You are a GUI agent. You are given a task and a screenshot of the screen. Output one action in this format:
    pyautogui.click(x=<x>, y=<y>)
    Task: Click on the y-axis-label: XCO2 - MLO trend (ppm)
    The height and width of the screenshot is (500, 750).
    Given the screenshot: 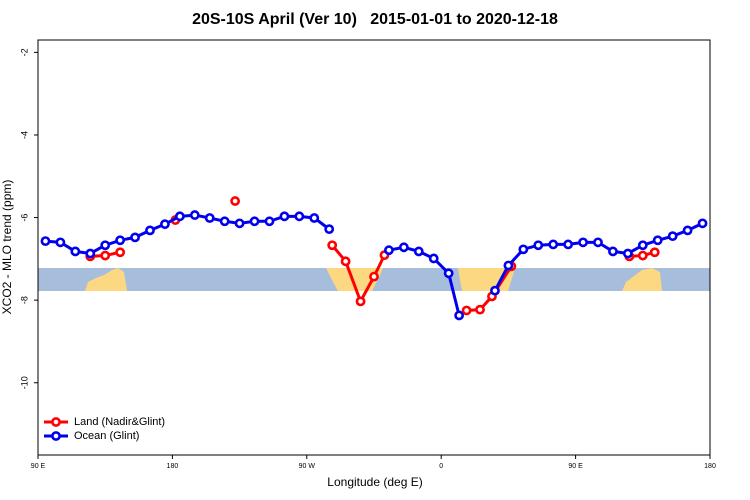 What is the action you would take?
    pyautogui.click(x=7, y=247)
    